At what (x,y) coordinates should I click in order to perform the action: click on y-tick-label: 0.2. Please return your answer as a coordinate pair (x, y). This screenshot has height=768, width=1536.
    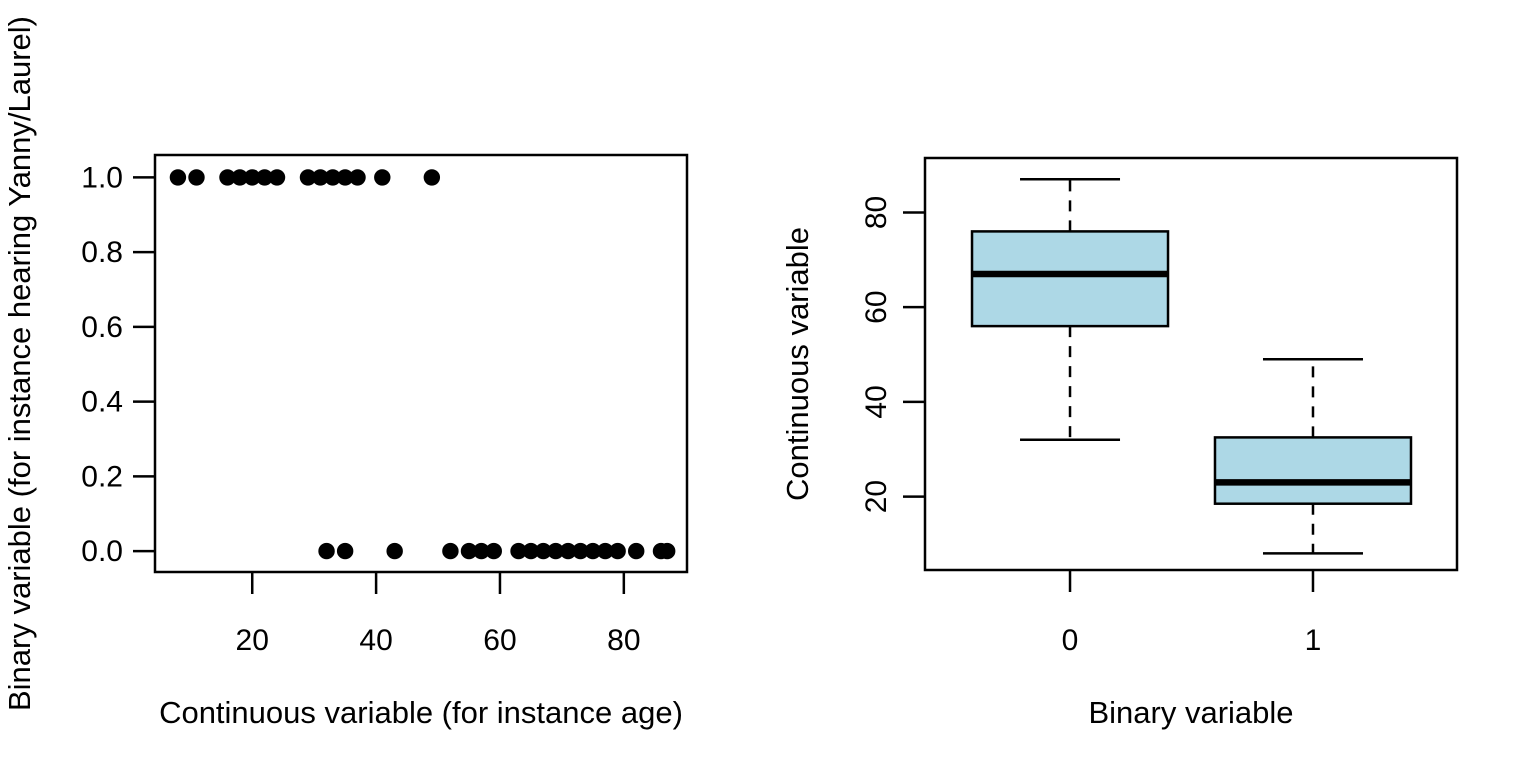
    Looking at the image, I should click on (102, 476).